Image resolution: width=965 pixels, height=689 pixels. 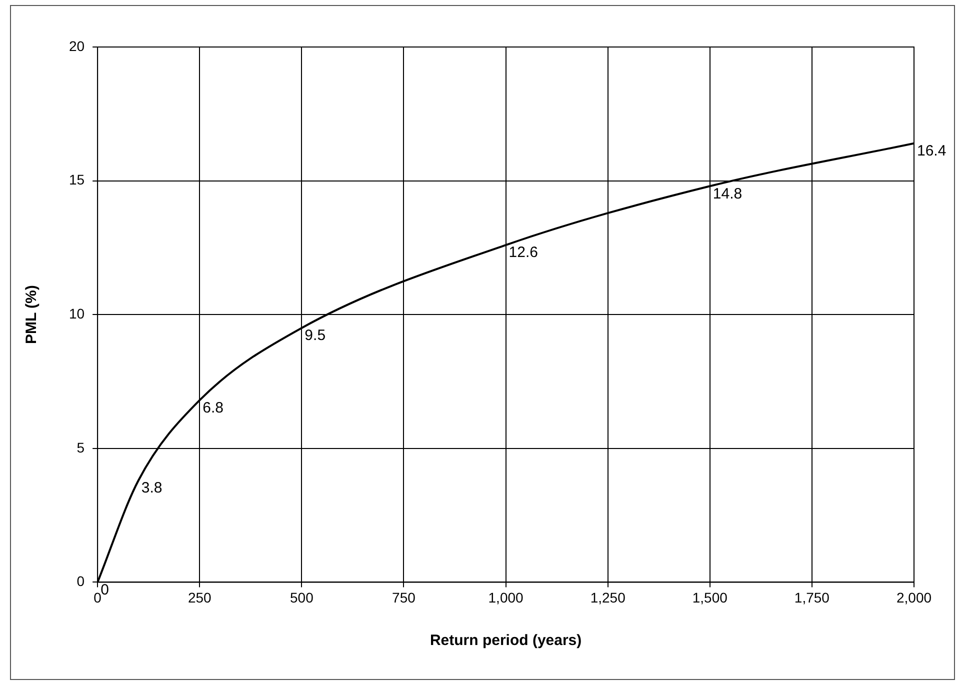 What do you see at coordinates (523, 253) in the screenshot?
I see `data-label: 12.6` at bounding box center [523, 253].